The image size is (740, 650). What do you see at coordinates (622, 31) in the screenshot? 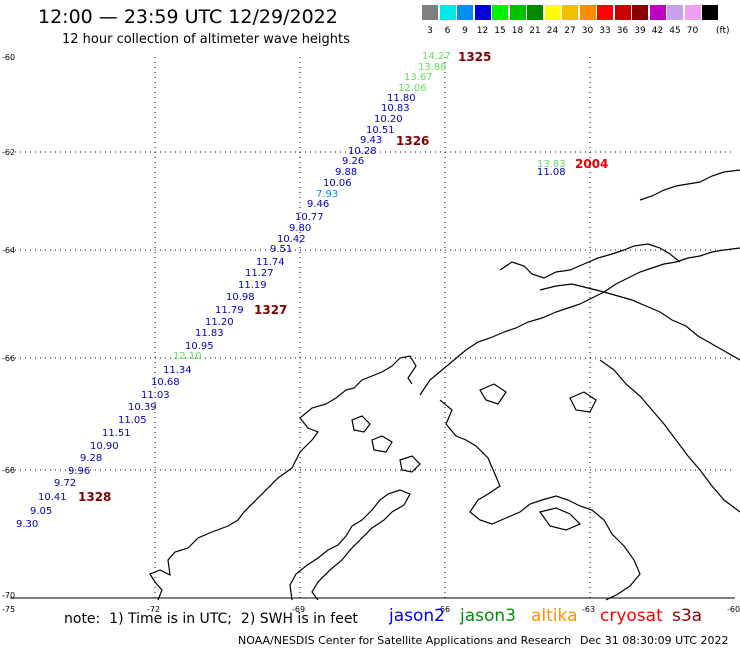
I see `legend-label: 36` at bounding box center [622, 31].